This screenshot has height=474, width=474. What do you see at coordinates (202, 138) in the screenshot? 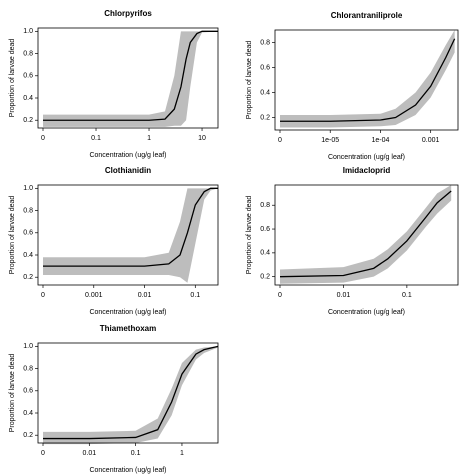
I see `x-tick-label: 10` at bounding box center [202, 138].